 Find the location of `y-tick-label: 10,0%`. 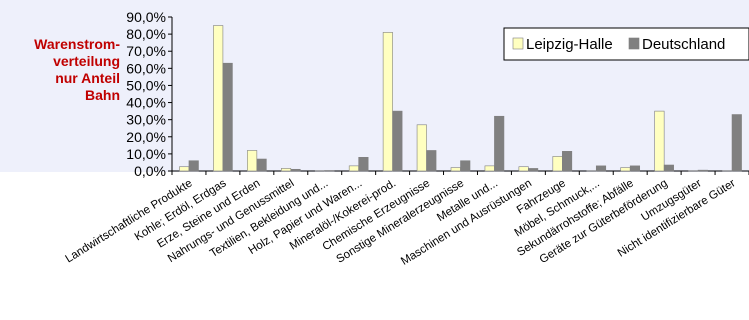

y-tick-label: 10,0% is located at coordinates (146, 154).